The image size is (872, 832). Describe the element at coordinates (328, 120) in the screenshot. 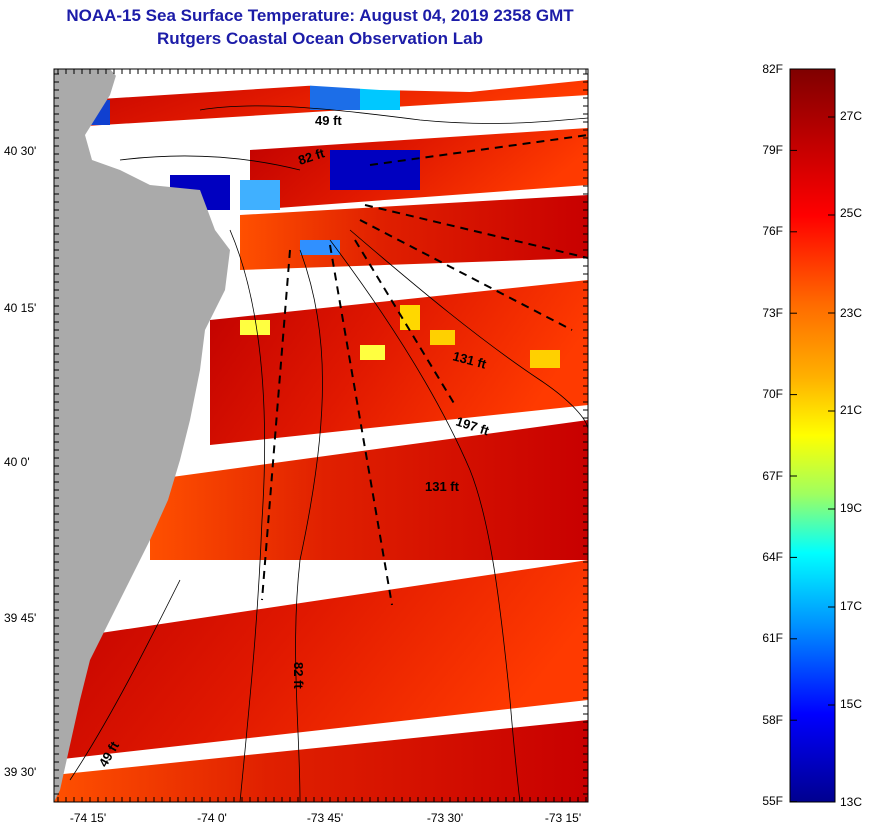

I see `depth-label: 49 ft` at that location.